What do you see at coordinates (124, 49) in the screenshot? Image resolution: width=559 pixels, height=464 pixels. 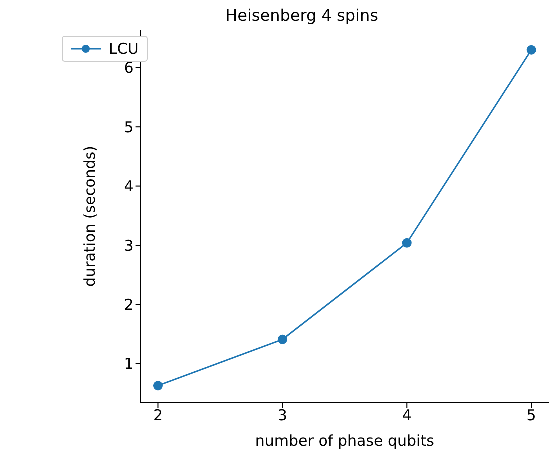 I see `legend-label: LCU` at bounding box center [124, 49].